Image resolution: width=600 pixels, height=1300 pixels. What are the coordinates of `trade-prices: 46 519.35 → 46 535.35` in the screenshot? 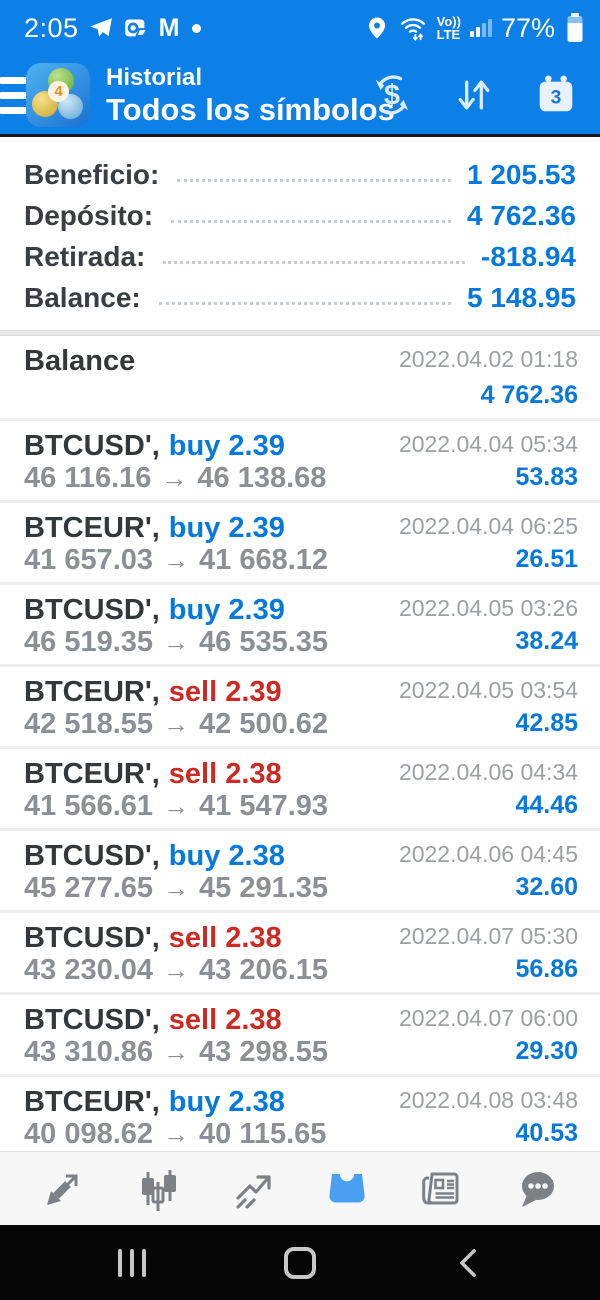 It's located at (176, 642).